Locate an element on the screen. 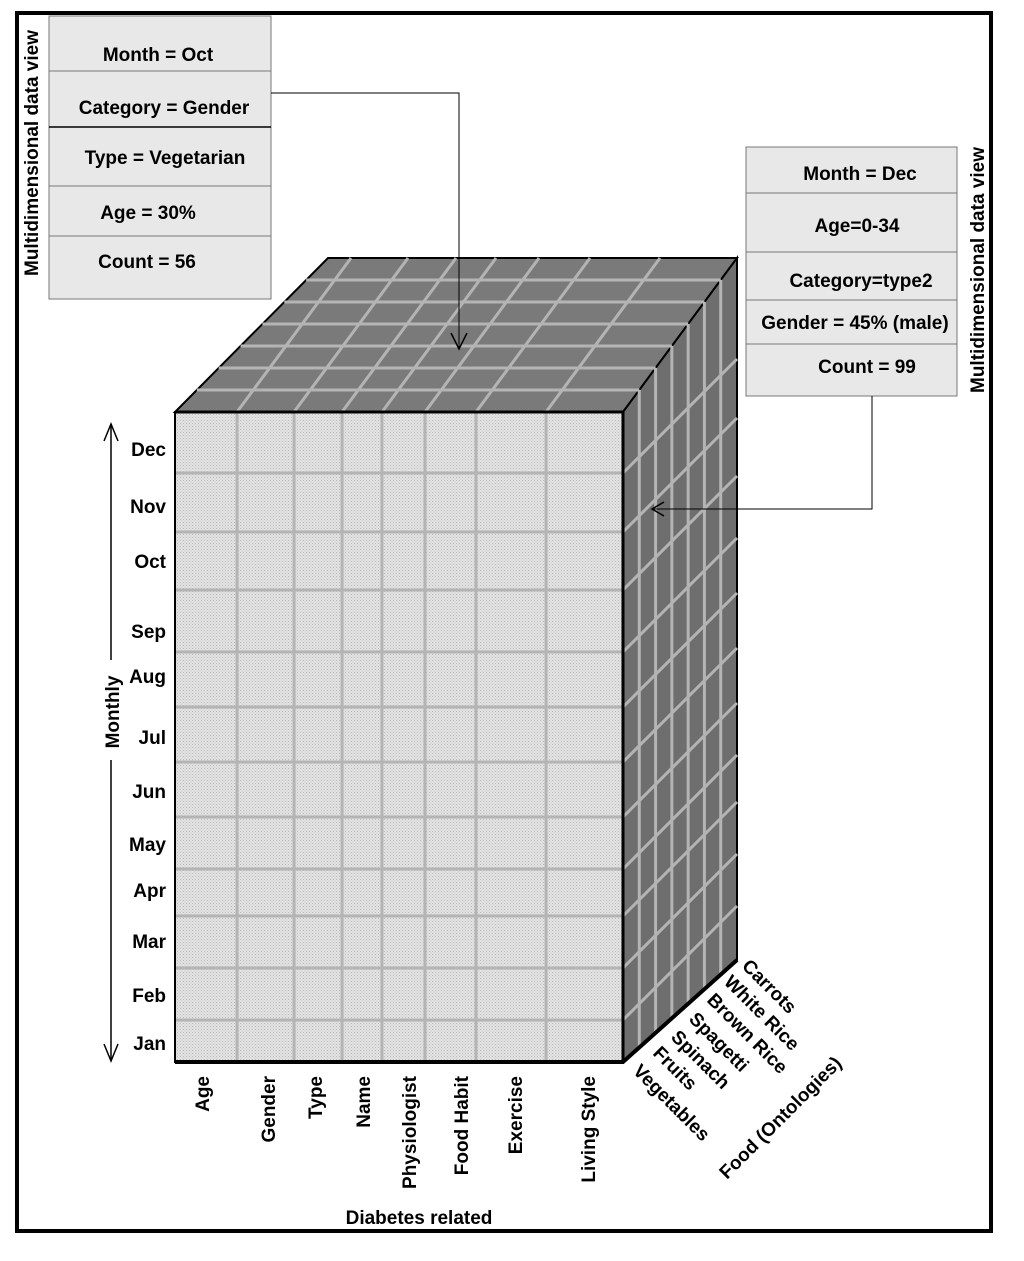 This screenshot has width=1024, height=1261. left-panel-row: Count = 56 is located at coordinates (147, 262).